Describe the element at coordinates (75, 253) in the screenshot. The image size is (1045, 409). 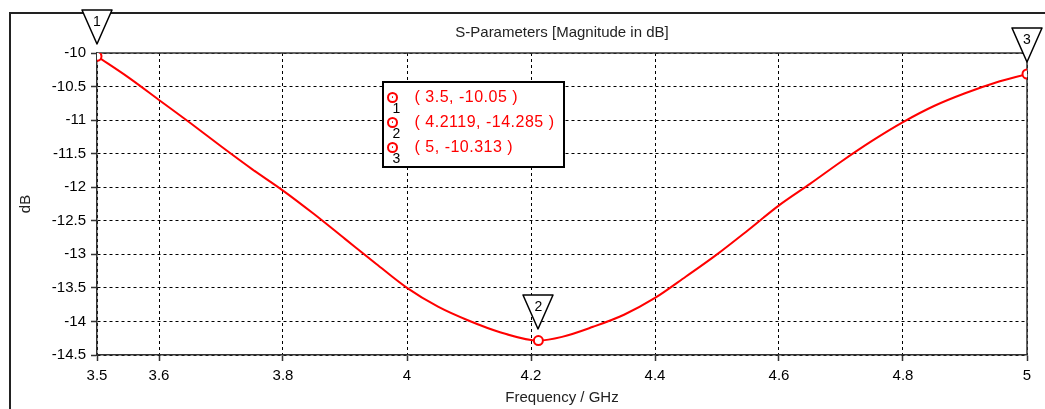
I see `y-tick-label: -13` at that location.